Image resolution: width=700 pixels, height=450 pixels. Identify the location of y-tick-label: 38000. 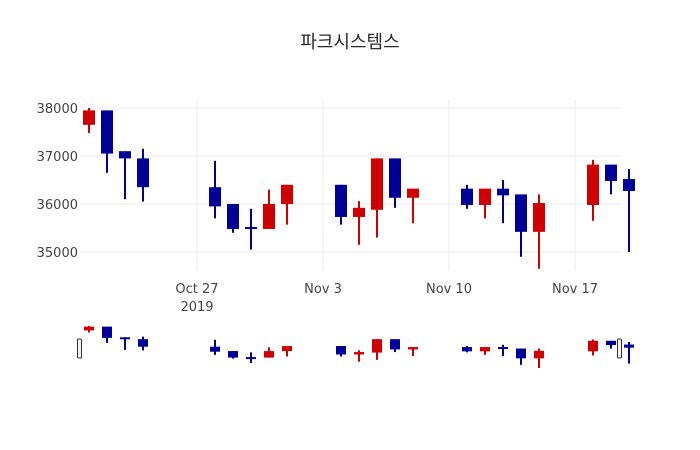
(57, 109).